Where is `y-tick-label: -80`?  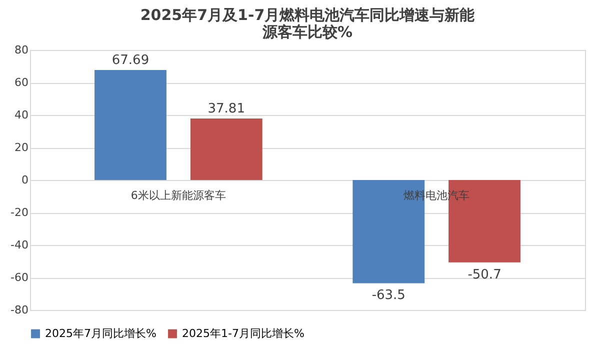 y-tick-label: -80 is located at coordinates (19, 310).